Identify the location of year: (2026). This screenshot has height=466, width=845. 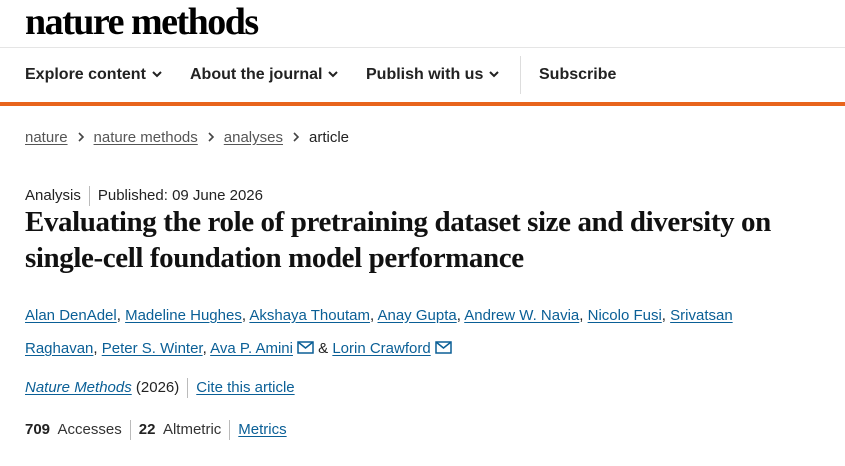
(157, 387).